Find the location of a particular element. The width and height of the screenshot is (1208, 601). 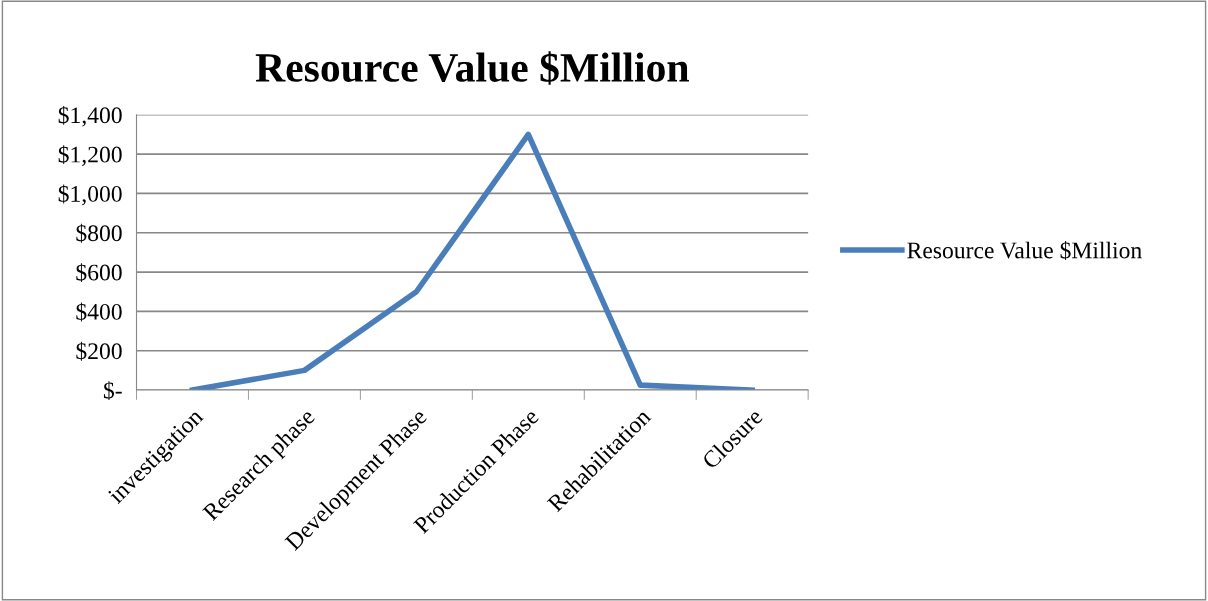

y-tick-label: $800 is located at coordinates (99, 233).